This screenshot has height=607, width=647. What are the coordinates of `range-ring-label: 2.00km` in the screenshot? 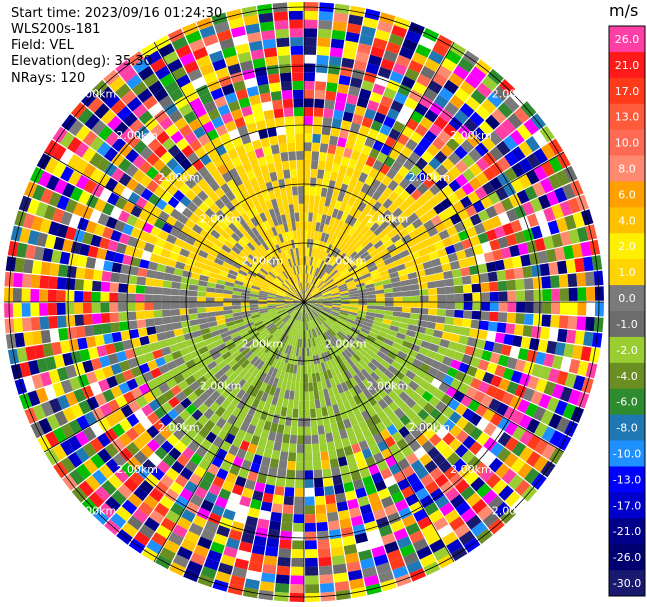 It's located at (137, 469).